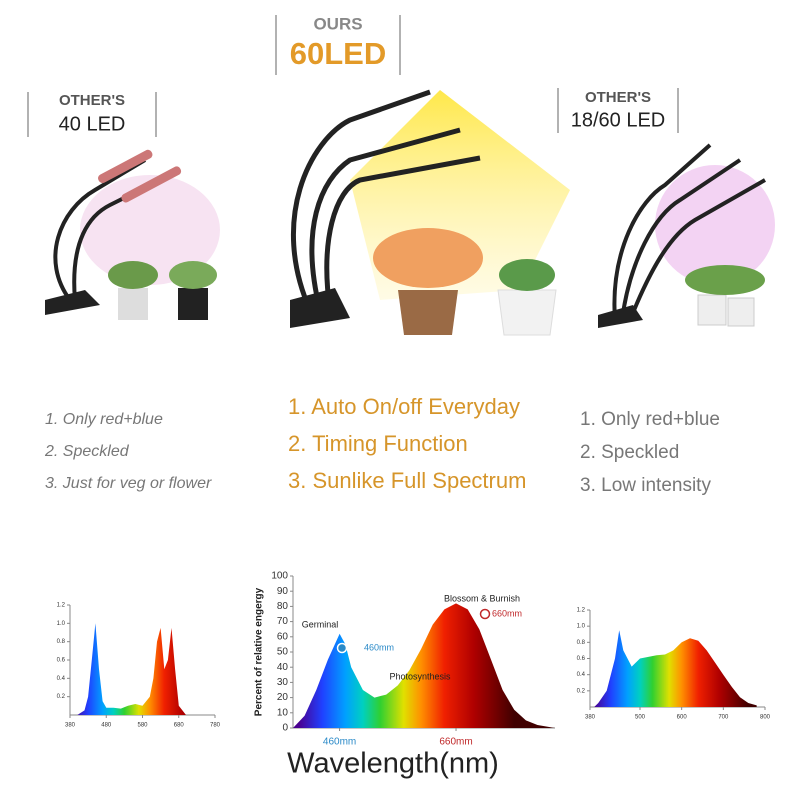 The width and height of the screenshot is (800, 800). I want to click on y-tick-label: 70, so click(283, 621).